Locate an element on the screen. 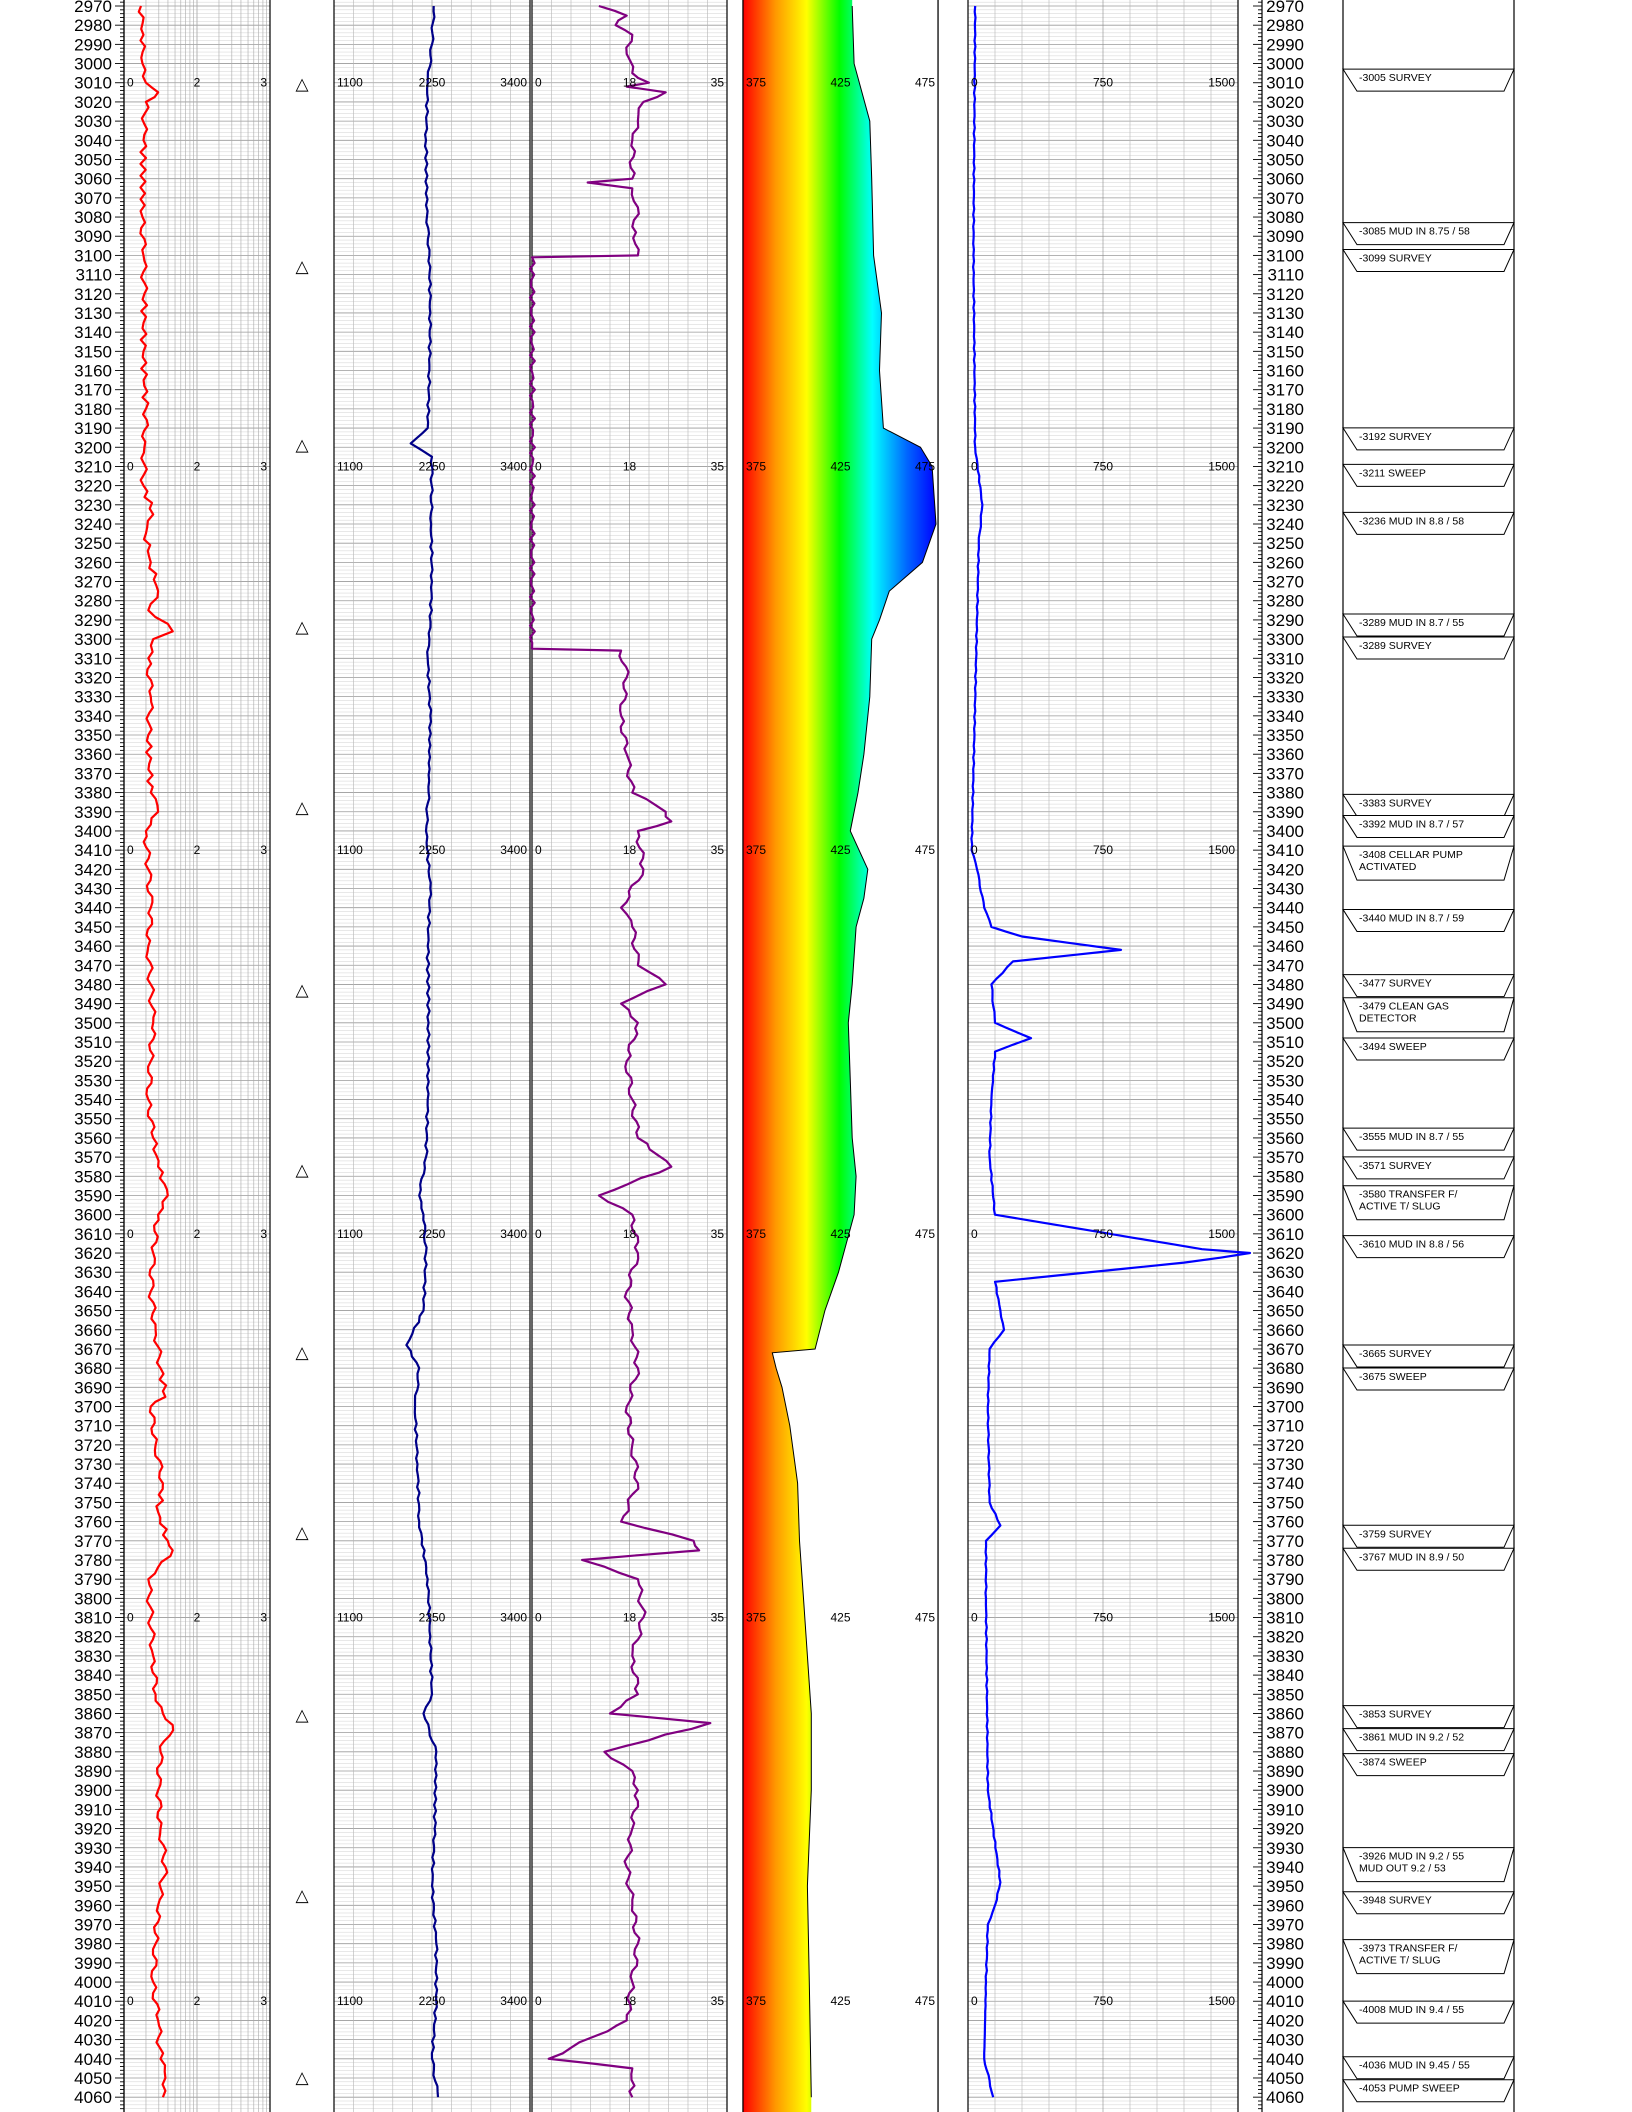 The image size is (1632, 2112). track3-scale-label: 35 is located at coordinates (718, 1234).